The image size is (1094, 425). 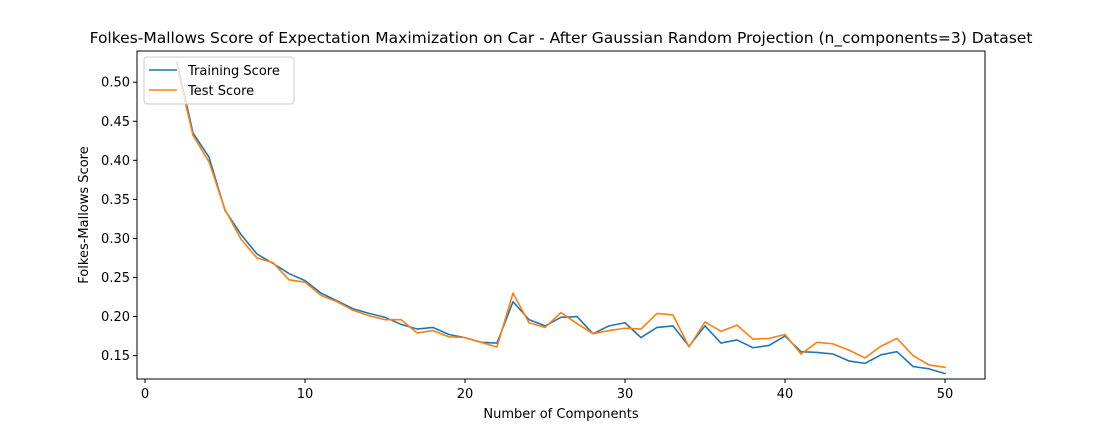 What do you see at coordinates (115, 278) in the screenshot?
I see `y-tick-label: 0.25` at bounding box center [115, 278].